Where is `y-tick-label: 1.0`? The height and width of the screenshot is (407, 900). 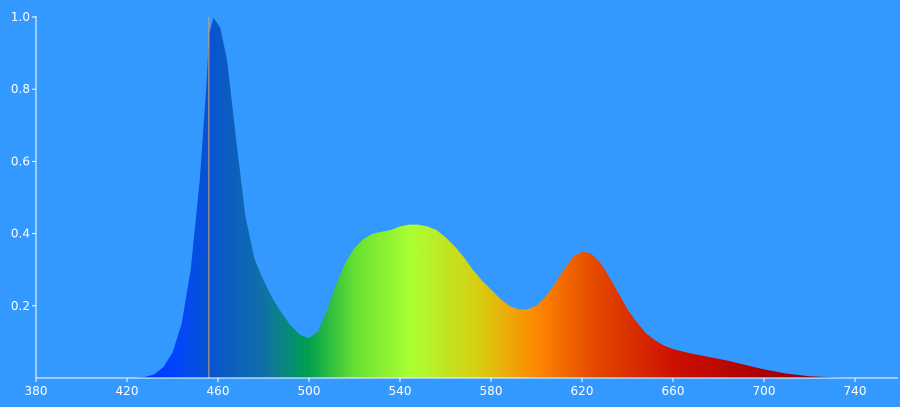
y-tick-label: 1.0 is located at coordinates (20, 17).